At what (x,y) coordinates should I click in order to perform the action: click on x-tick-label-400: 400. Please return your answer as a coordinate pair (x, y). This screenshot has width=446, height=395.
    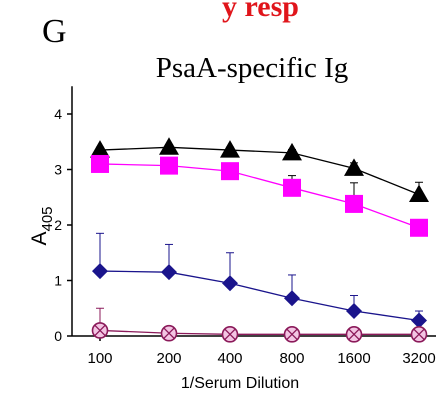
    Looking at the image, I should click on (229, 358).